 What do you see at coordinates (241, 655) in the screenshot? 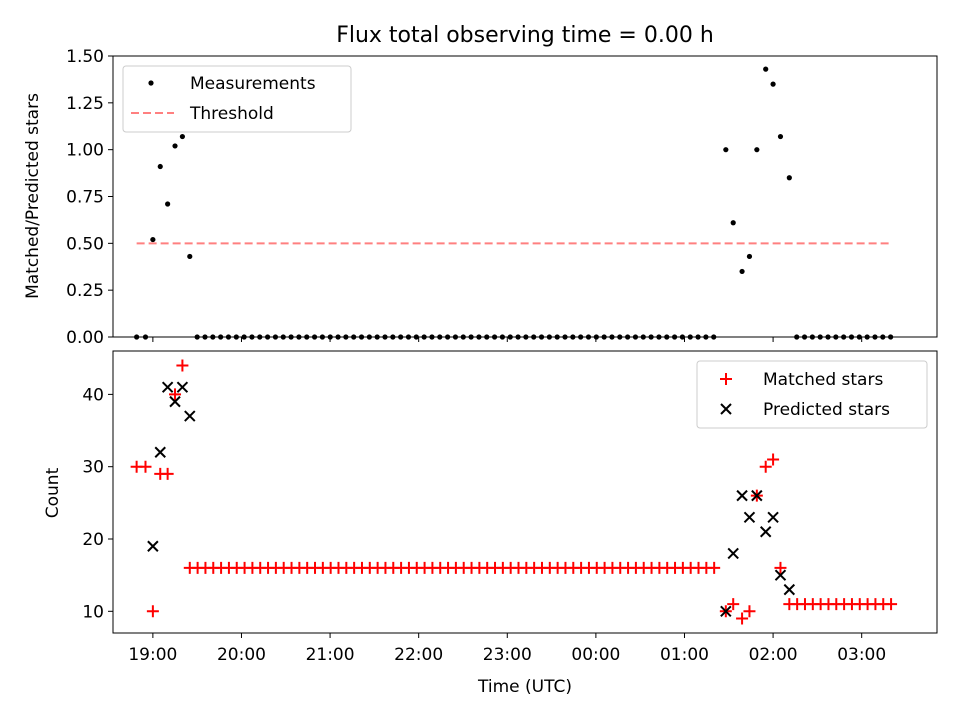
I see `x-tick-label: 20:00` at bounding box center [241, 655].